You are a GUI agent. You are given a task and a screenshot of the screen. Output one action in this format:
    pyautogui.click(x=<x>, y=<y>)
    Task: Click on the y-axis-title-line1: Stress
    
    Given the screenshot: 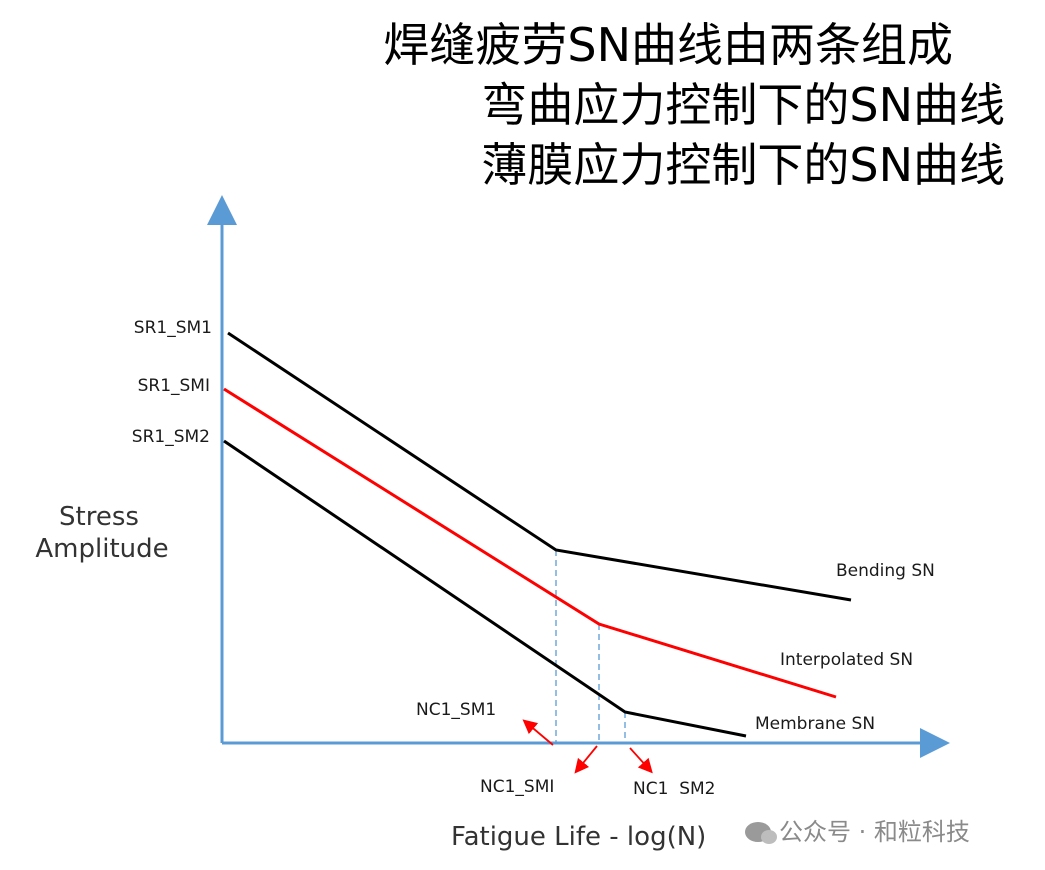 What is the action you would take?
    pyautogui.click(x=99, y=517)
    